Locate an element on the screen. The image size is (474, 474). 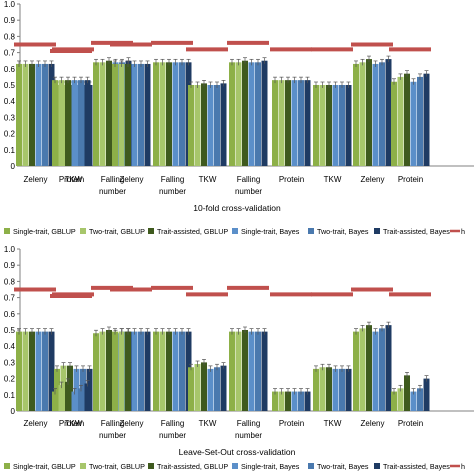
legend-label: Two-trait, GBLUP is located at coordinates (117, 466).